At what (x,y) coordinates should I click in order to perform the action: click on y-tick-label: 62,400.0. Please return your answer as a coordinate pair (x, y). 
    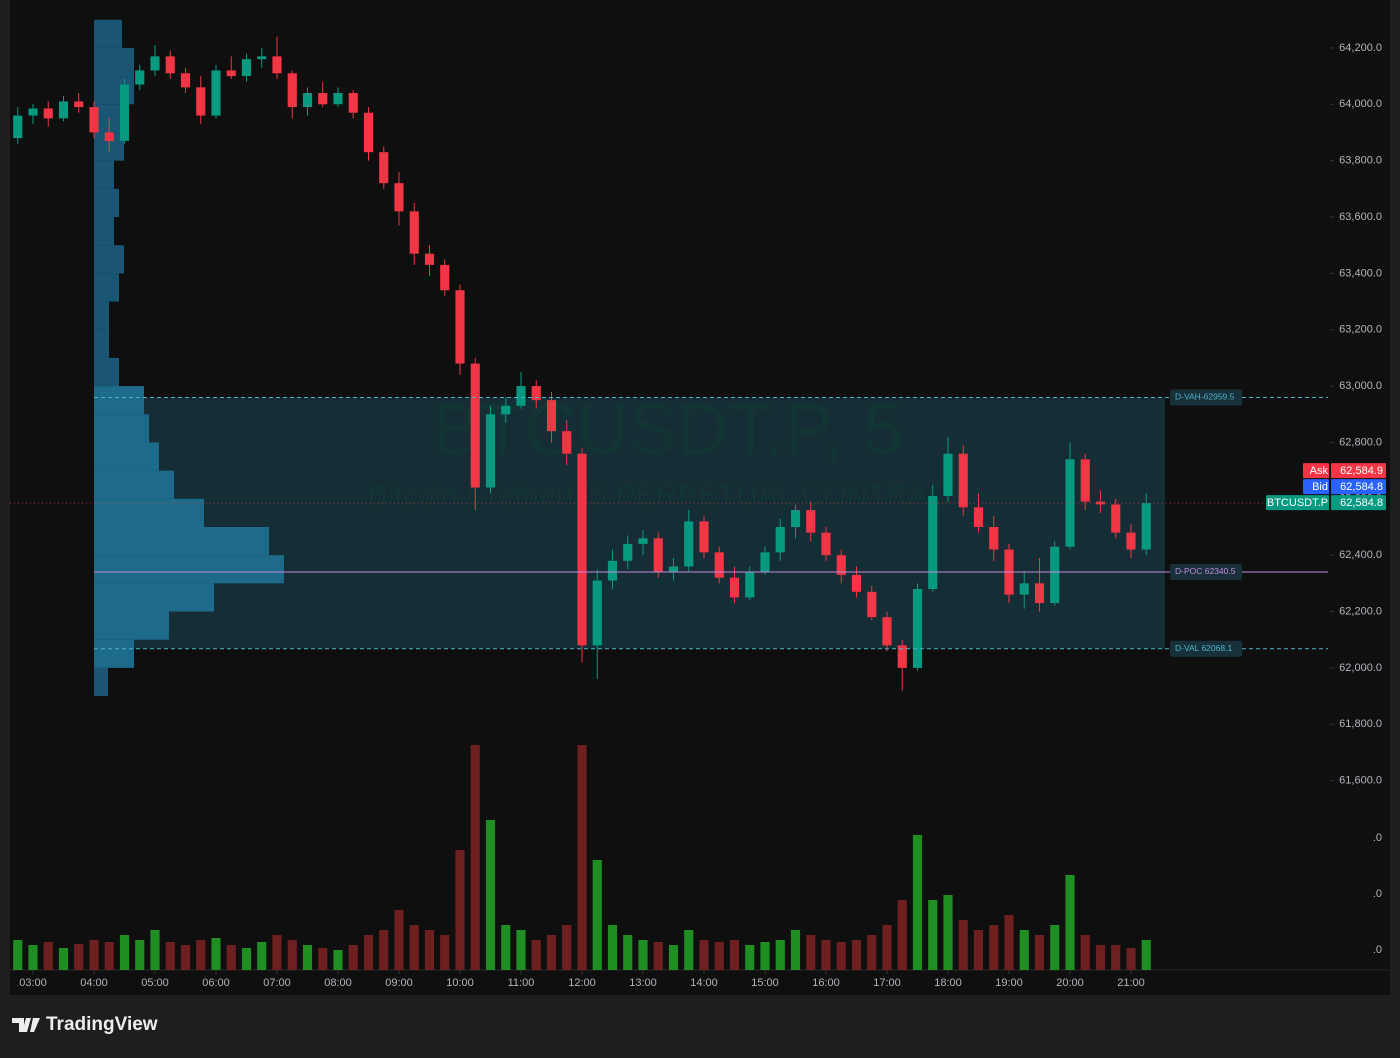
    Looking at the image, I should click on (1360, 555).